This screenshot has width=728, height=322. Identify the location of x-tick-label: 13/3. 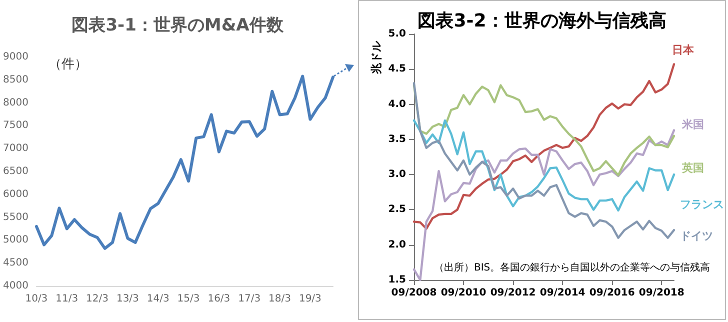
(127, 299).